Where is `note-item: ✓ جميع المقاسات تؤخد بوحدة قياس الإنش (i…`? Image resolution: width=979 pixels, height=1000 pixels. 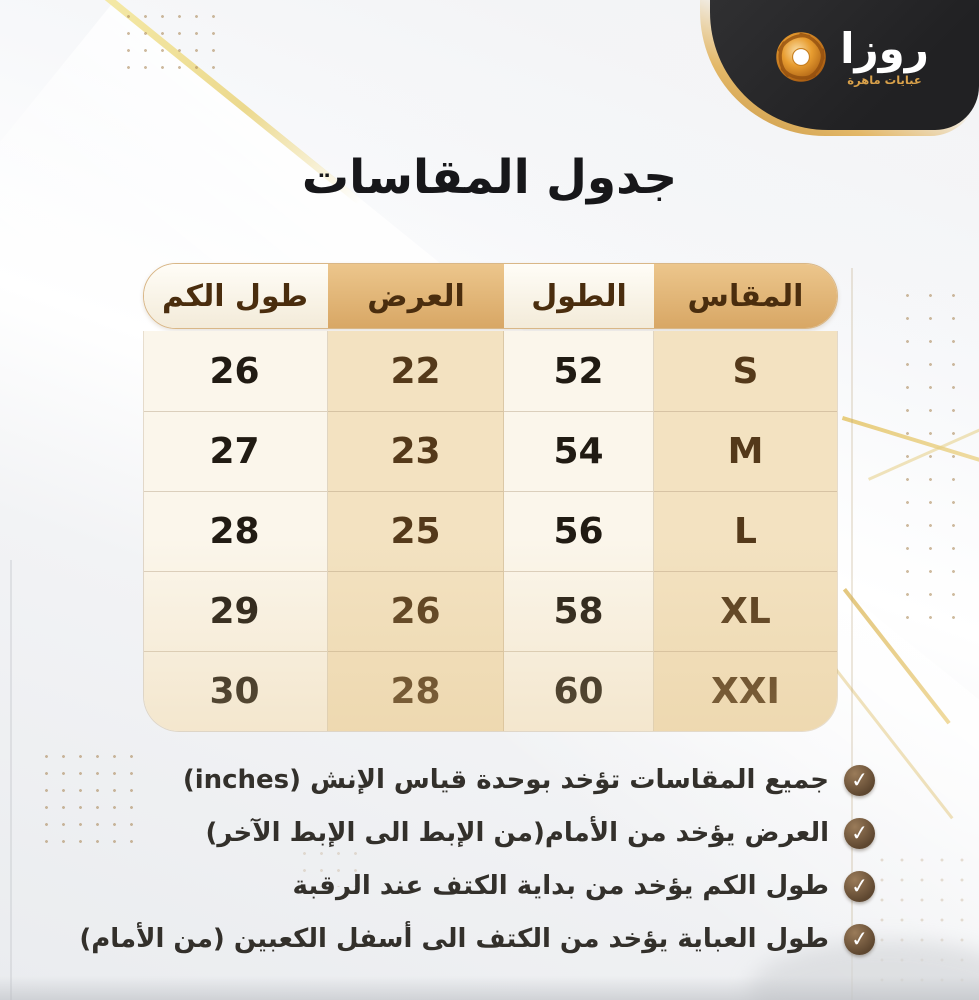
note-item: ✓ جميع المقاسات تؤخد بوحدة قياس الإنش (i… is located at coordinates (477, 780).